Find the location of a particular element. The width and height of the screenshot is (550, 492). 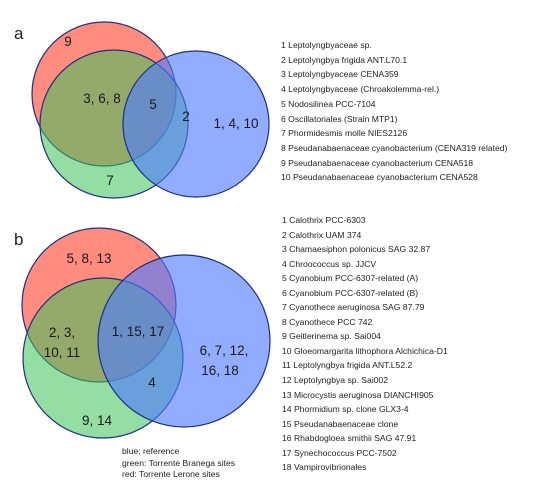

legend-item: 17 Synechococcus PCC-7502 is located at coordinates (339, 452).